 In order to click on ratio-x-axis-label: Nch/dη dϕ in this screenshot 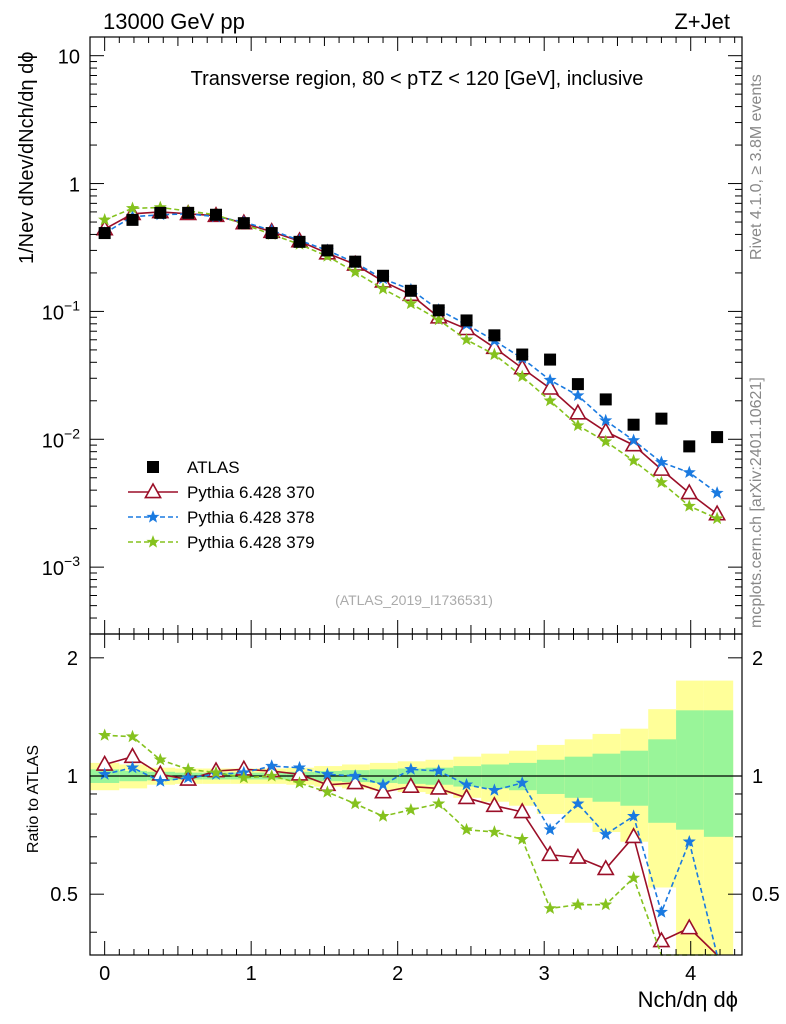, I will do `click(688, 999)`.